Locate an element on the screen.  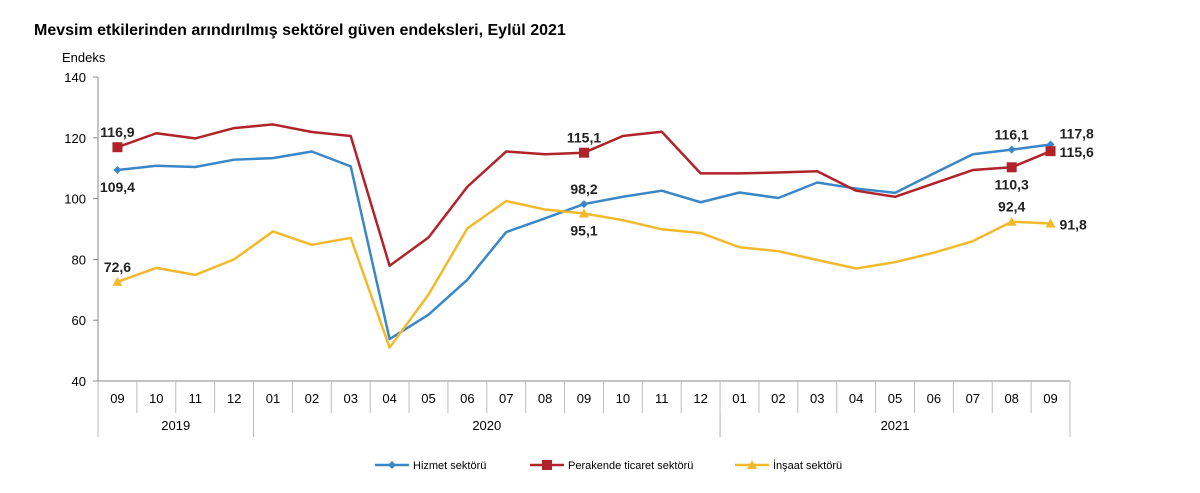
legend-label: Perakende ticaret sektörü is located at coordinates (630, 466).